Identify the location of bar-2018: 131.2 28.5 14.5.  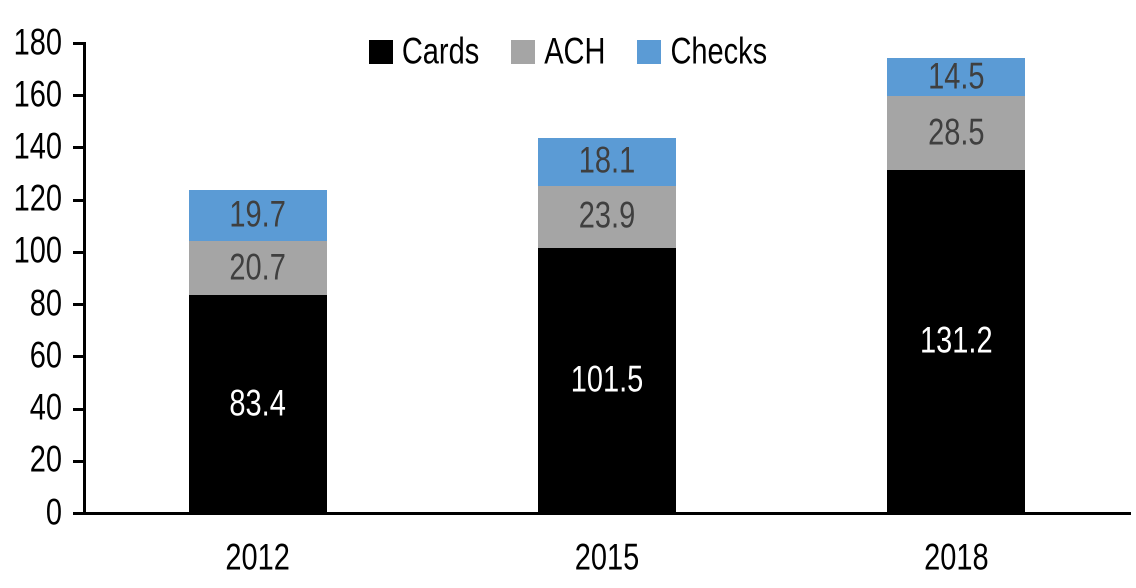
(956, 256).